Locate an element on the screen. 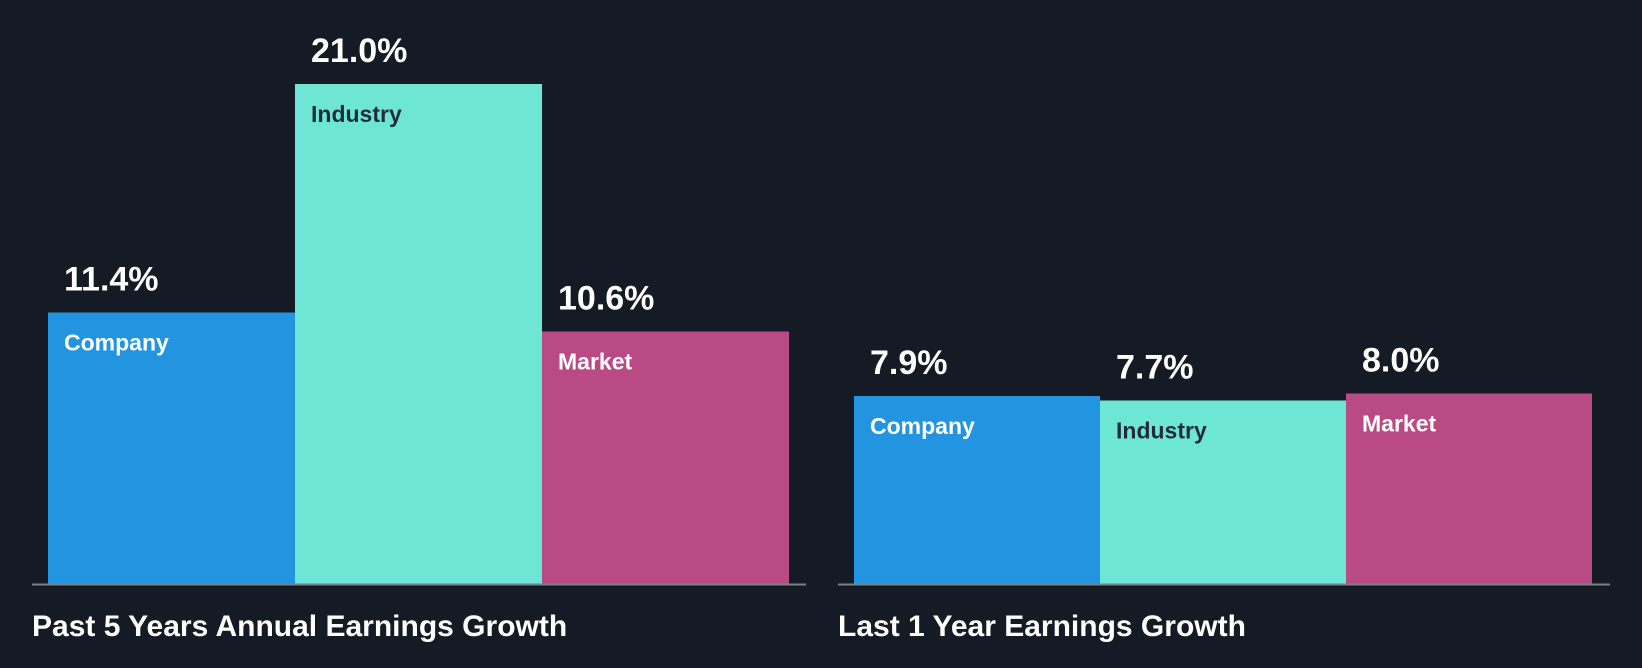 The image size is (1642, 668). value-label-company-past-5-years-annual-earnings-growth: 11.4% is located at coordinates (111, 280).